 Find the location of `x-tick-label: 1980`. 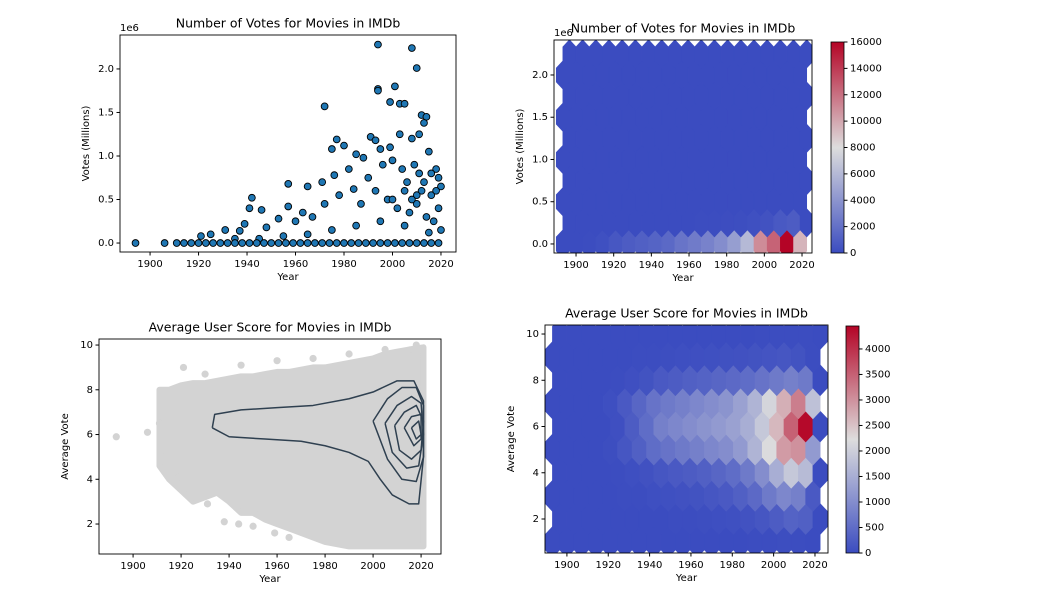

x-tick-label: 1980 is located at coordinates (343, 264).